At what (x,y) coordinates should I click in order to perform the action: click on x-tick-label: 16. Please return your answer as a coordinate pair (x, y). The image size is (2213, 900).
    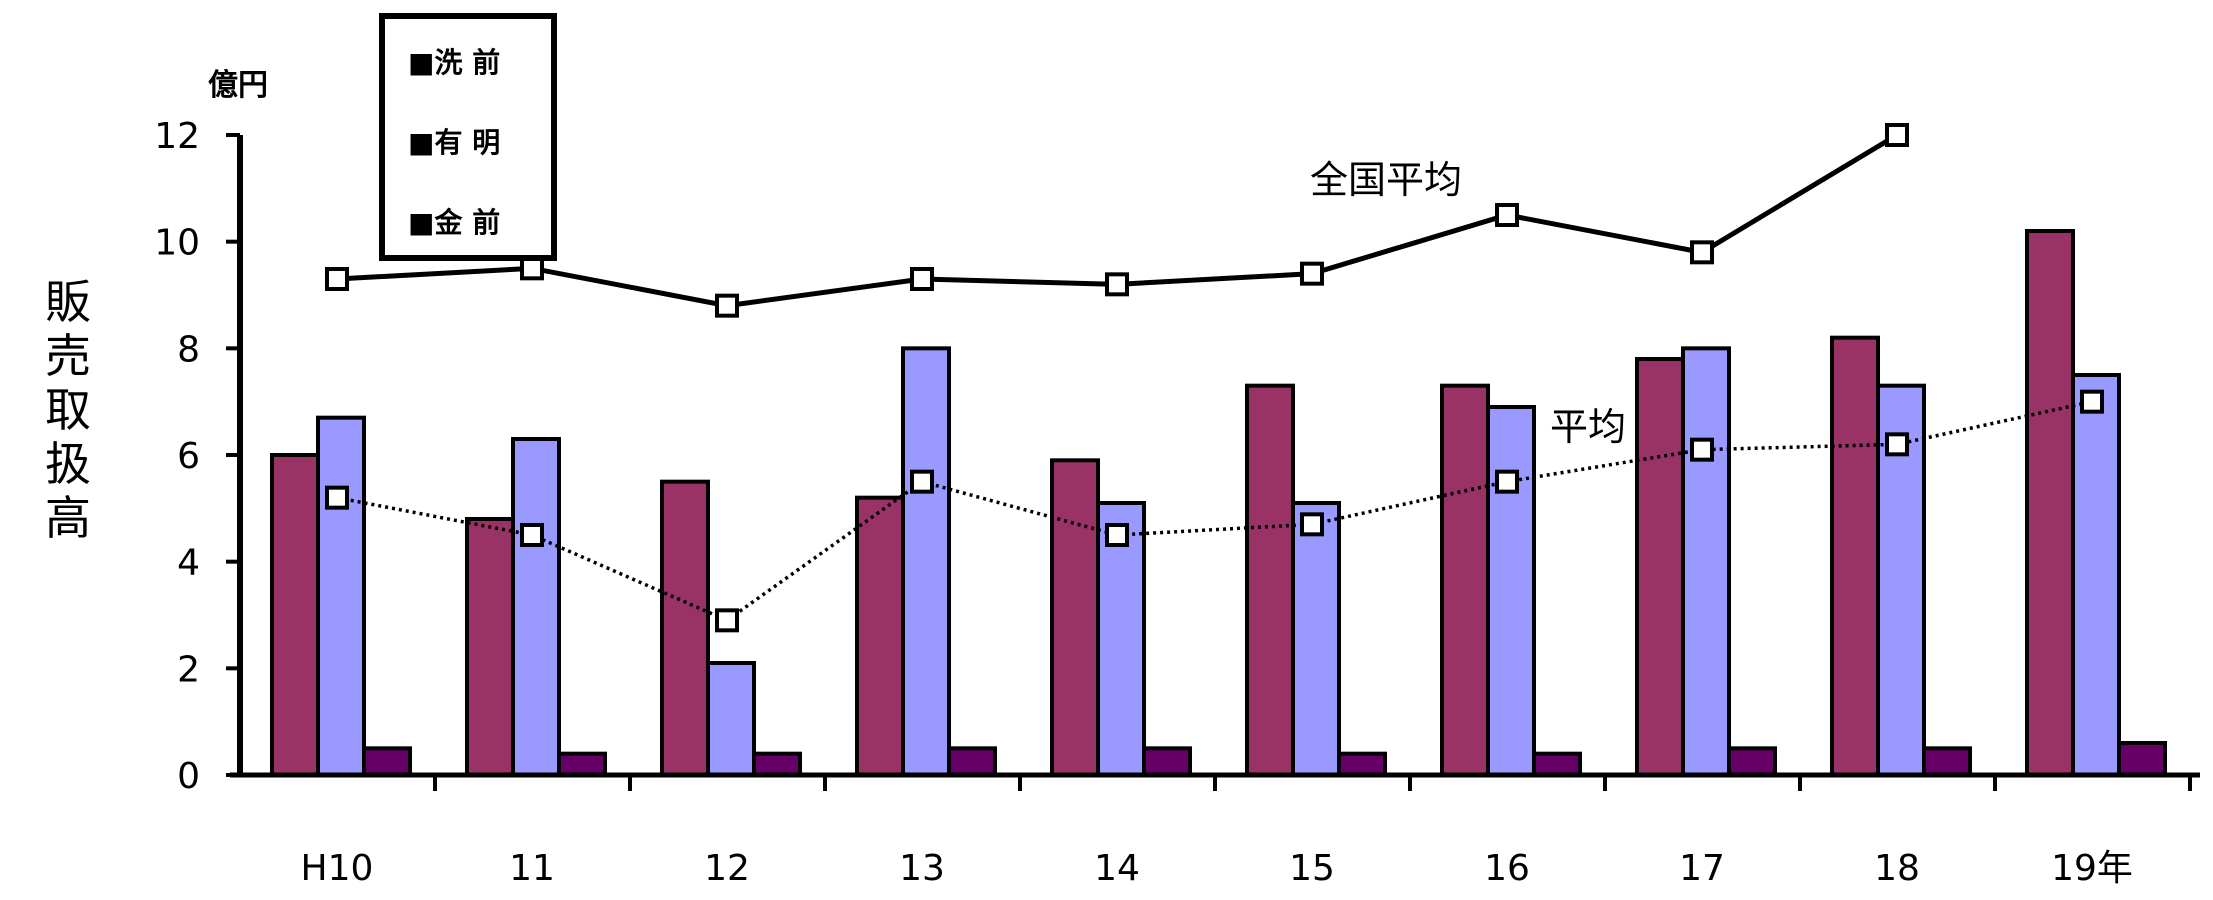
    Looking at the image, I should click on (1507, 868).